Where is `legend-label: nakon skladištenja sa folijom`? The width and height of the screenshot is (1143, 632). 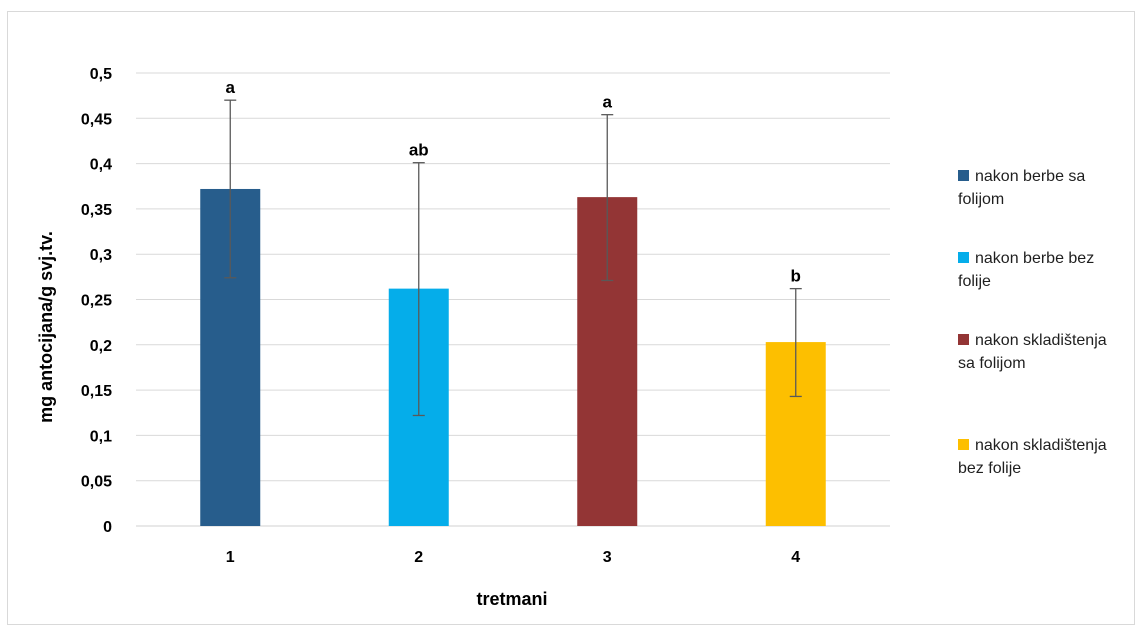 legend-label: nakon skladištenja sa folijom is located at coordinates (1032, 352).